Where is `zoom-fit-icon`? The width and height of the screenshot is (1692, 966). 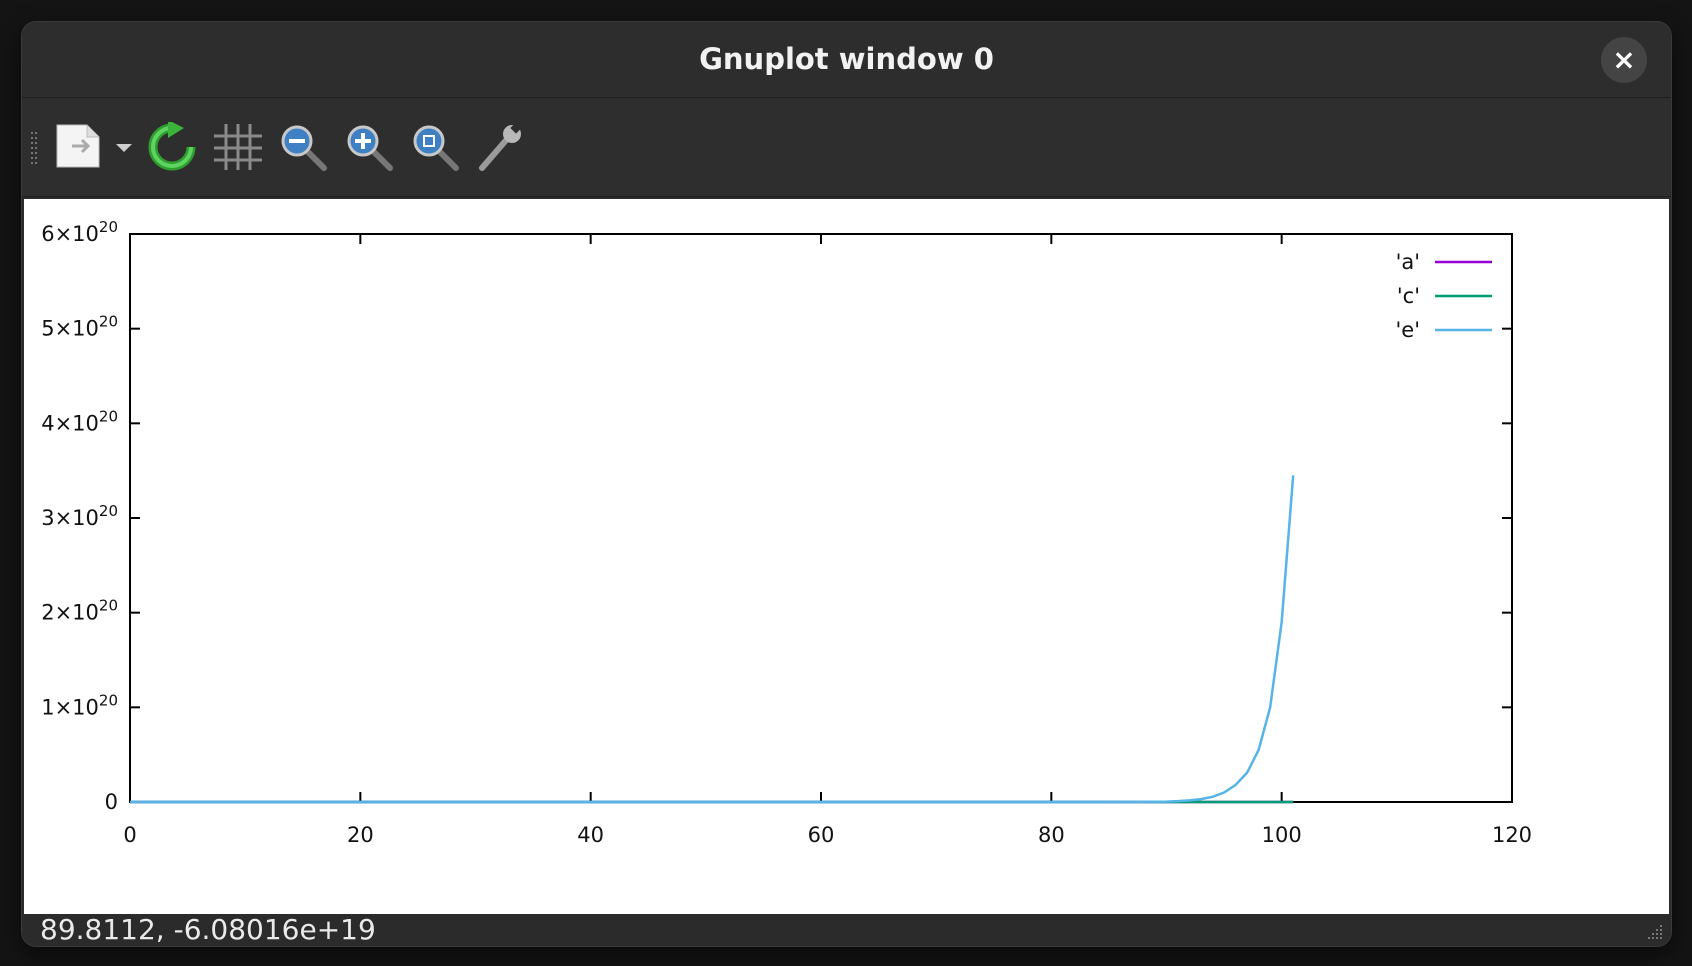 zoom-fit-icon is located at coordinates (436, 148).